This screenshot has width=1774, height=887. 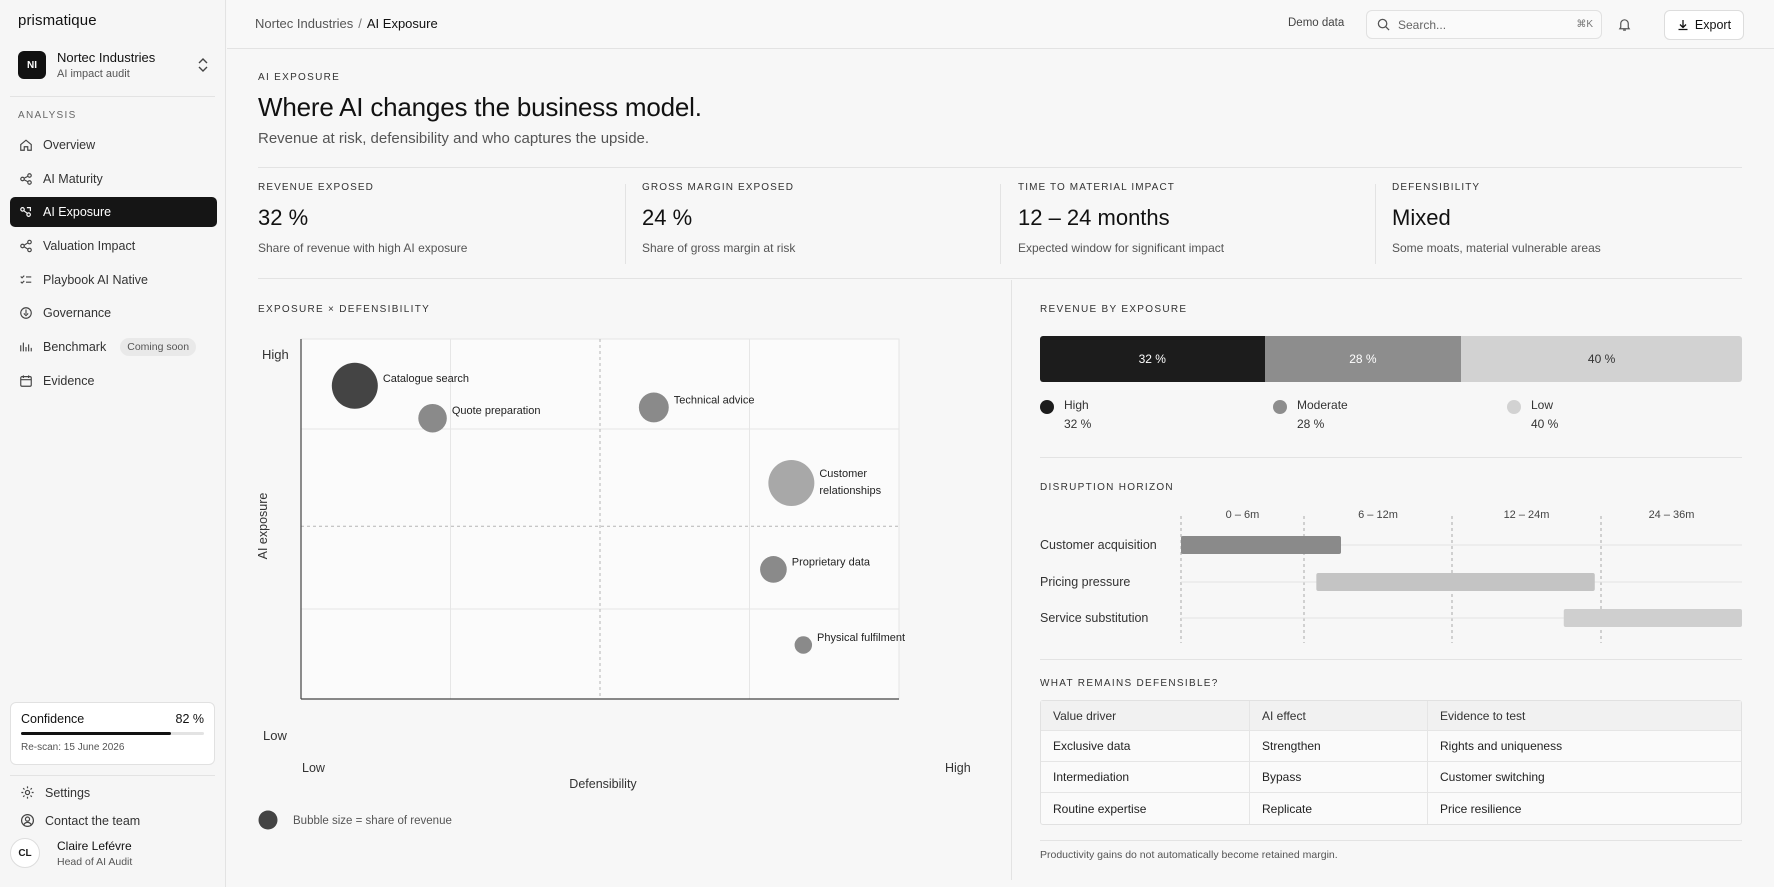 What do you see at coordinates (113, 246) in the screenshot?
I see `nav-item-valuation-impact: Valuation Impact` at bounding box center [113, 246].